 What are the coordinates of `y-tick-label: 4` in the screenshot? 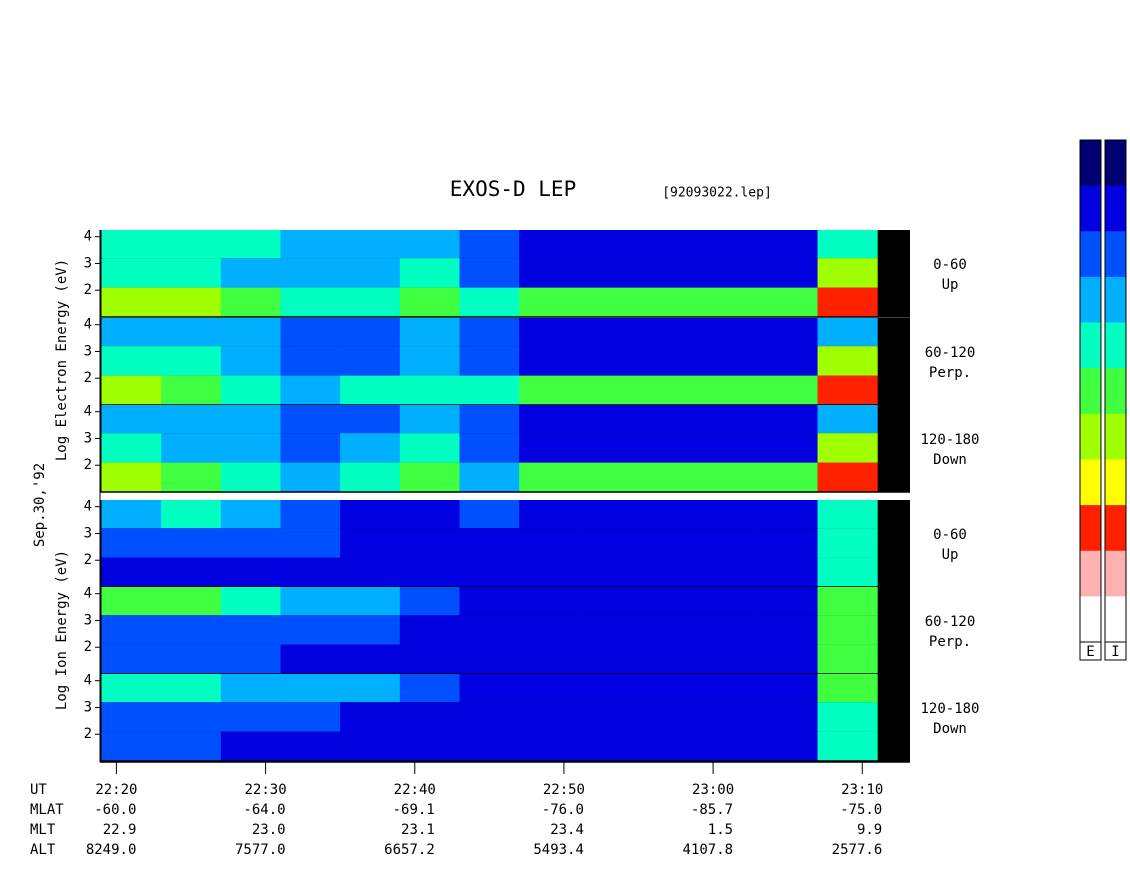 It's located at (88, 507).